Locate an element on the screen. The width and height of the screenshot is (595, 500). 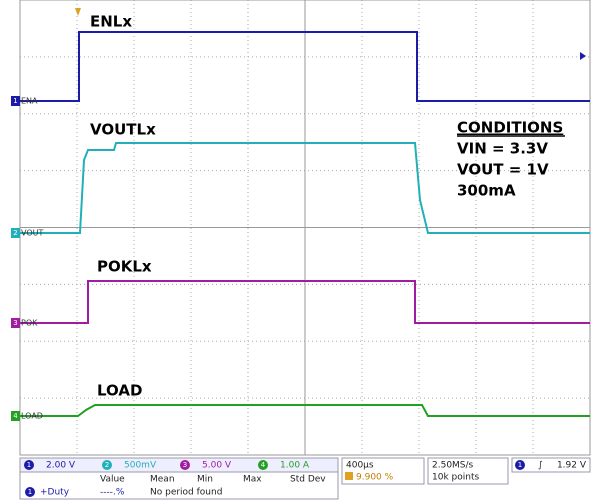
trace-name: VOUTLx is located at coordinates (123, 130).